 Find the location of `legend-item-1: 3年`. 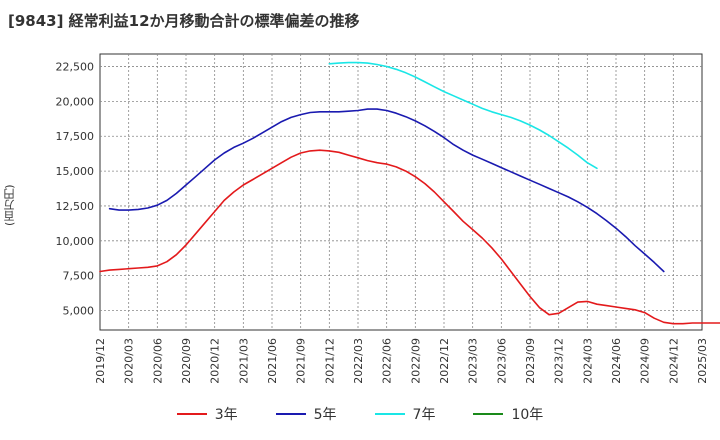

legend-item-1: 3年 is located at coordinates (207, 414).